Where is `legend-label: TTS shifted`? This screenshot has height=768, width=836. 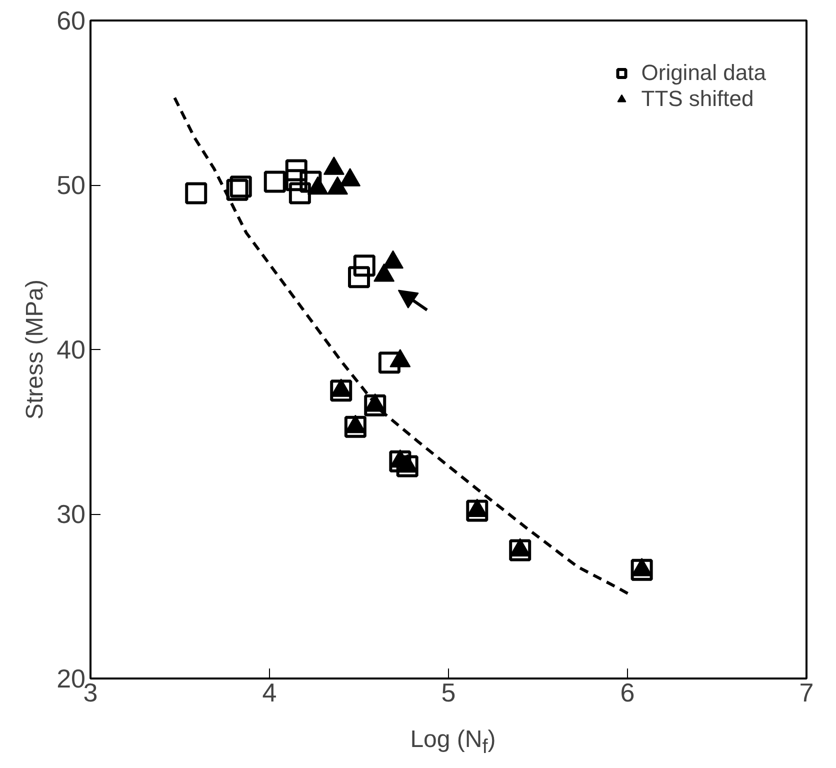
legend-label: TTS shifted is located at coordinates (697, 99).